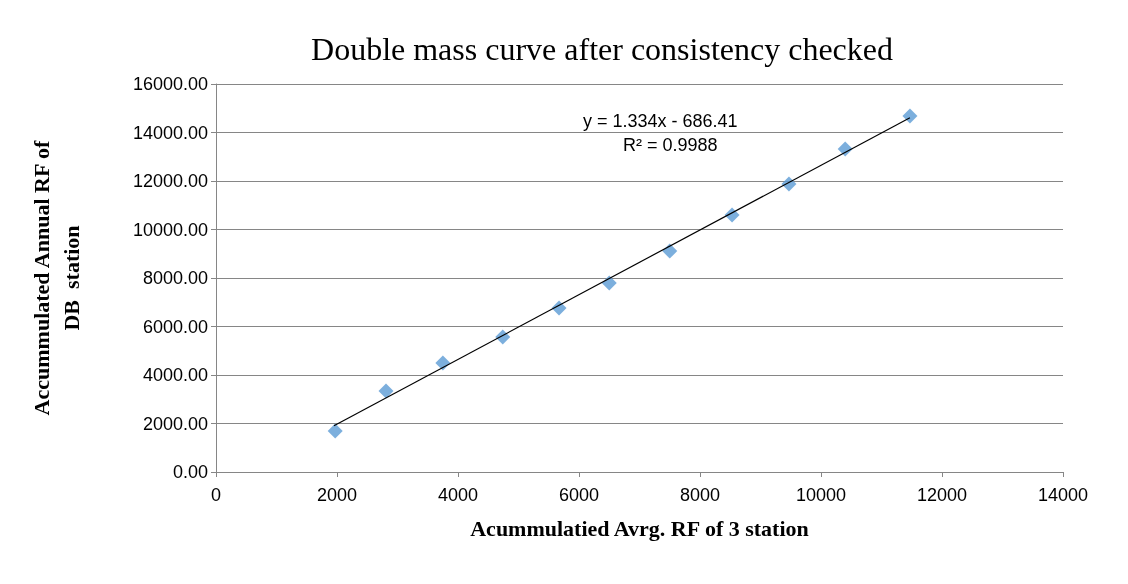 Image resolution: width=1128 pixels, height=584 pixels. I want to click on x-tick-label: 14000, so click(1063, 495).